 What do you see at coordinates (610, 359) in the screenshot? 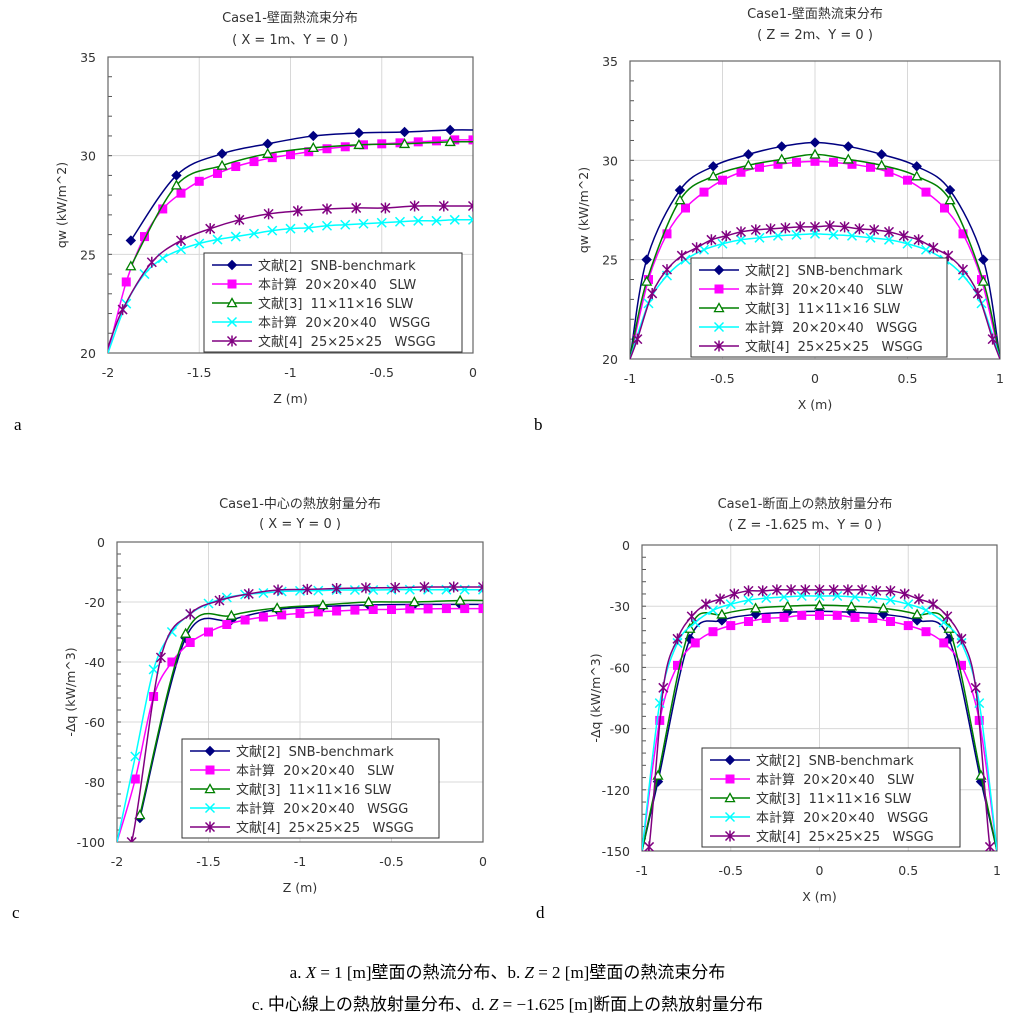
I see `y-tick-label: 20` at bounding box center [610, 359].